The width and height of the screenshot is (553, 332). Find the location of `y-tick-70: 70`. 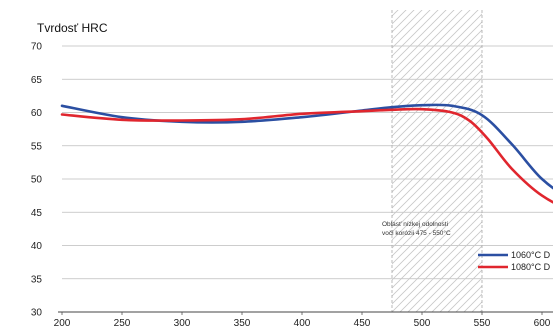

y-tick-70: 70 is located at coordinates (37, 47).